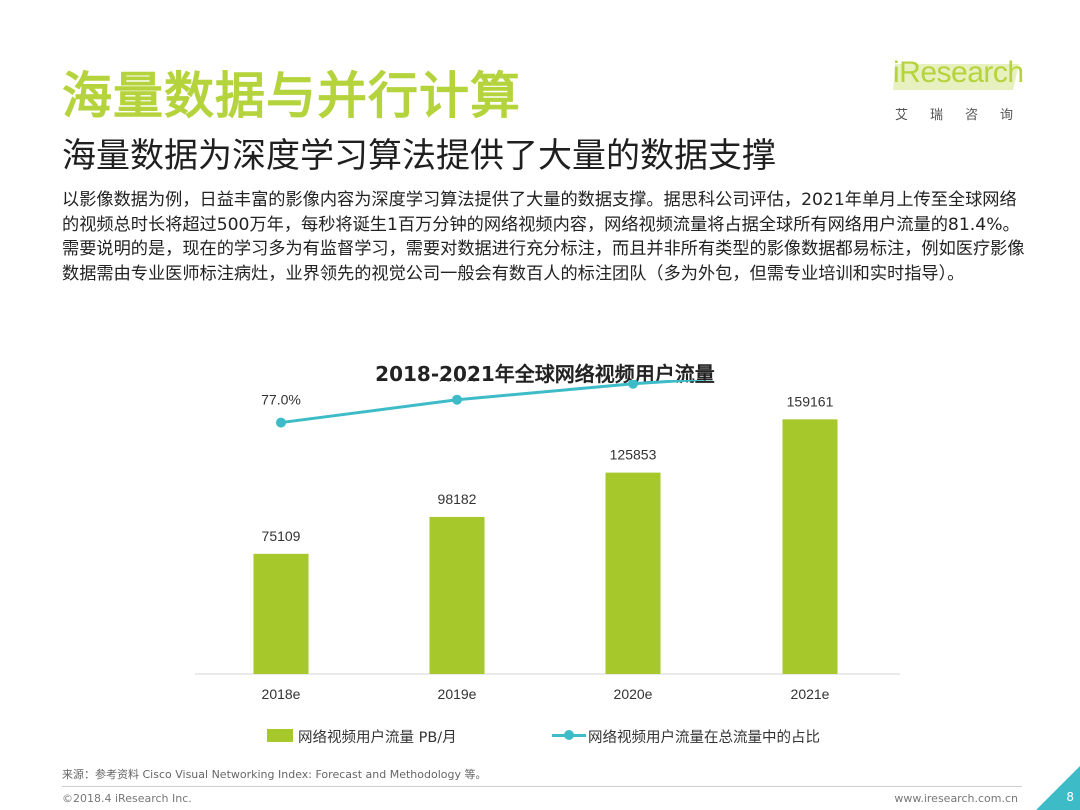  I want to click on logo-swoosh-icon, so click(956, 77).